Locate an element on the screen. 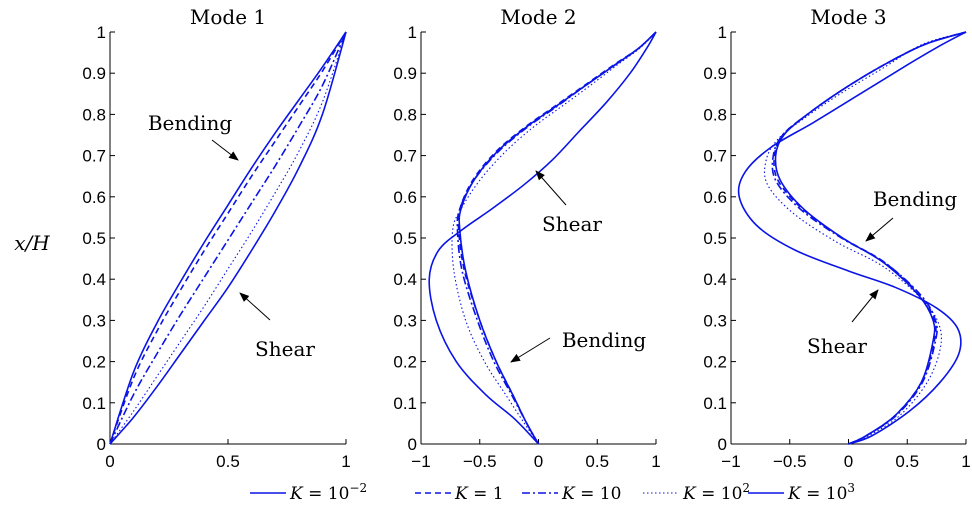 The height and width of the screenshot is (507, 972). legend-label-exponent: 3 is located at coordinates (851, 488).